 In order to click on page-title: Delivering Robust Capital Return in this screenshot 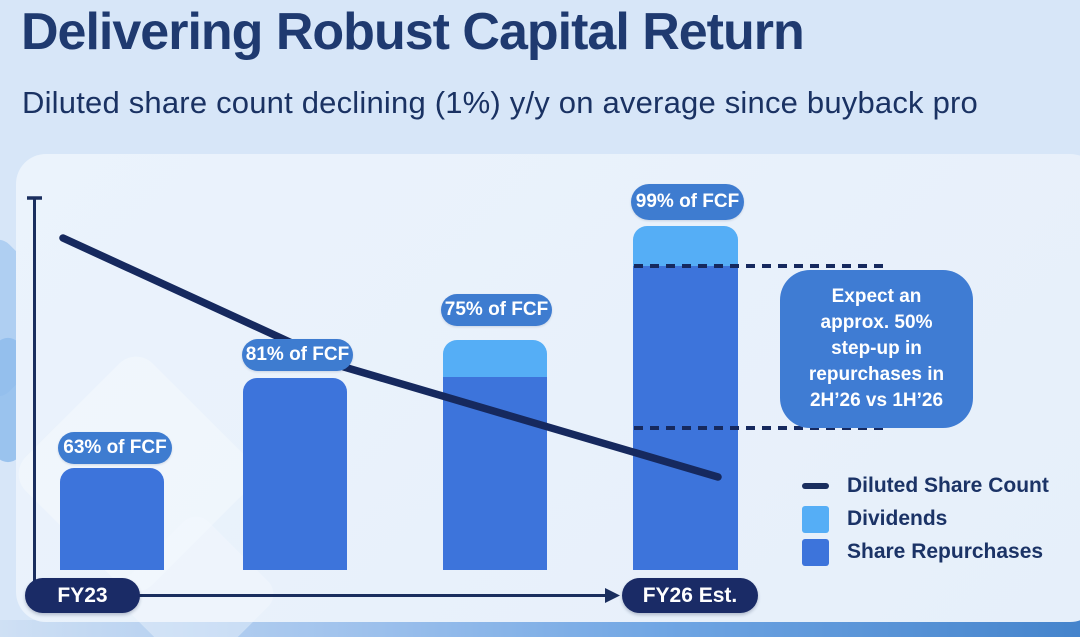, I will do `click(413, 32)`.